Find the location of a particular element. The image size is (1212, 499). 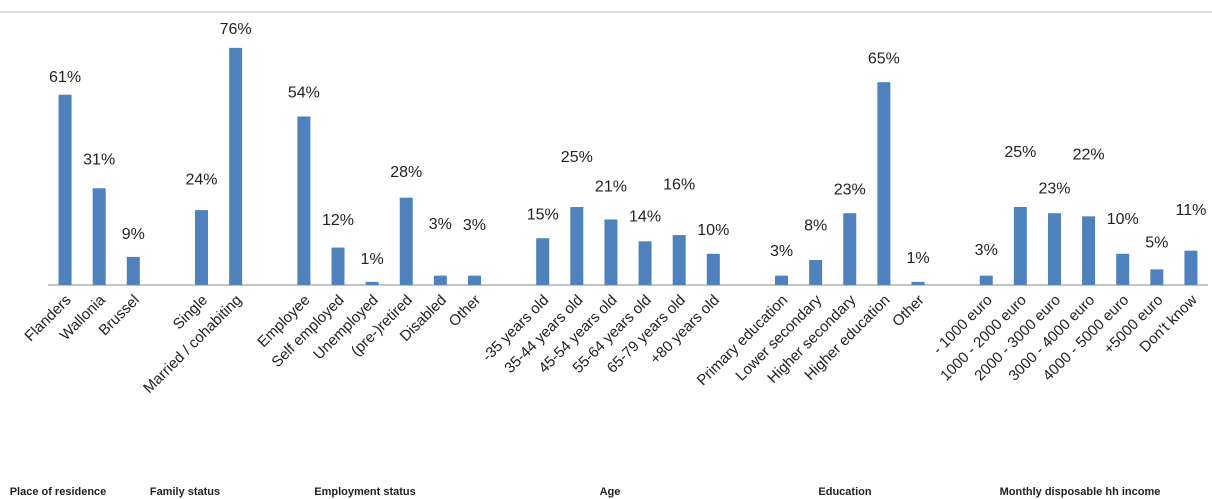

value-label: 76% is located at coordinates (236, 29).